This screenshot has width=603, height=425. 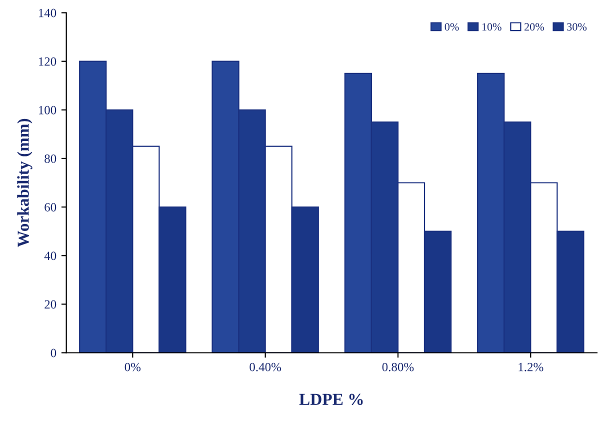 What do you see at coordinates (47, 61) in the screenshot?
I see `y-tick-label: 120` at bounding box center [47, 61].